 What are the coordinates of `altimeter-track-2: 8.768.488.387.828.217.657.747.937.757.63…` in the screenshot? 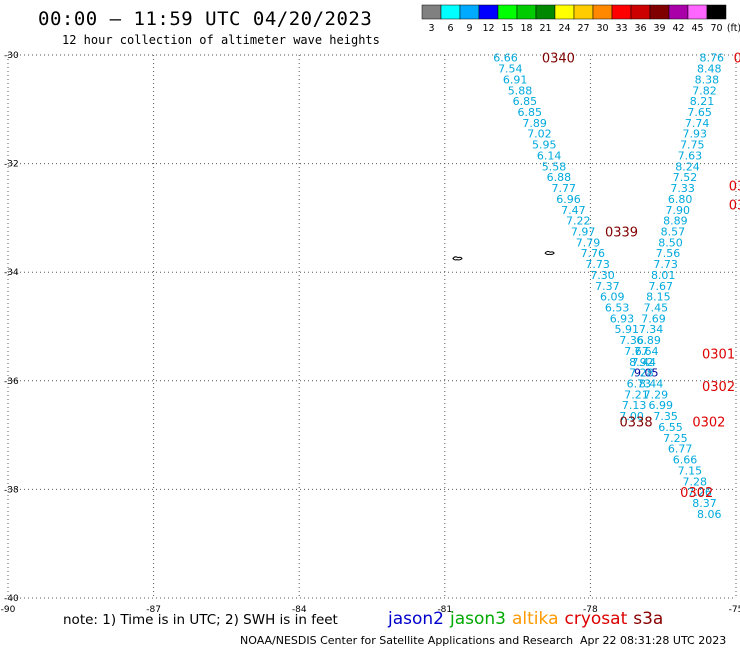 It's located at (671, 237).